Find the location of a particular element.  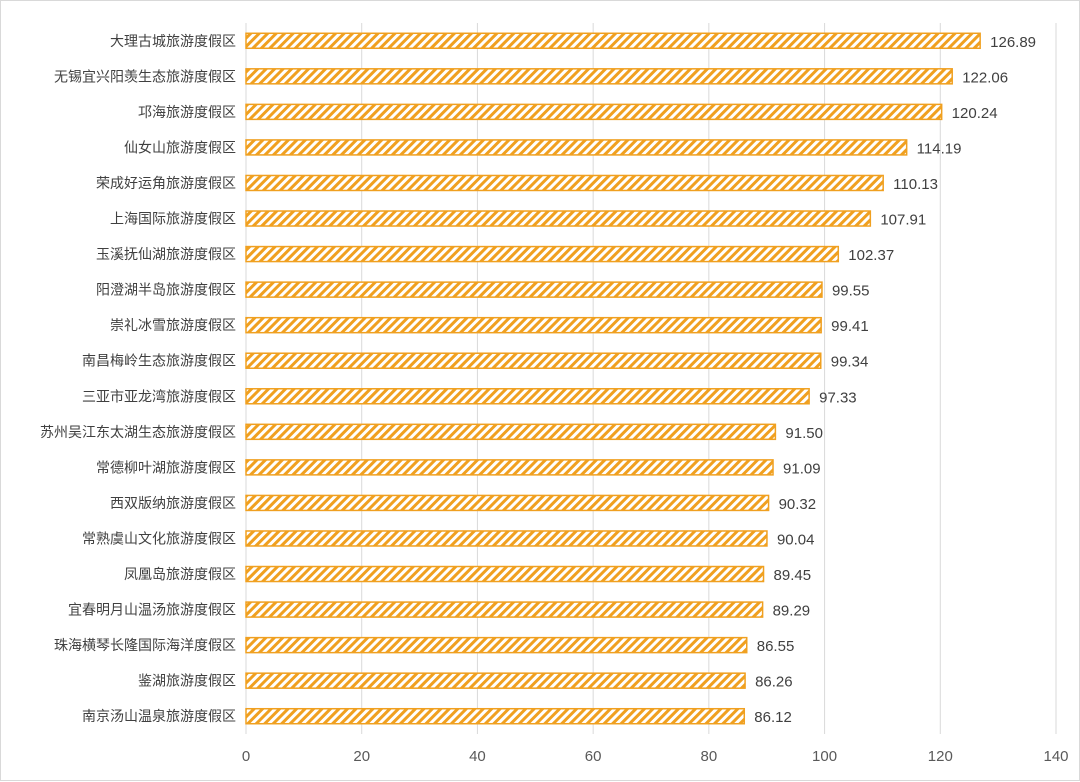

category-label: 常德柳叶湖旅游度假区 is located at coordinates (166, 467).